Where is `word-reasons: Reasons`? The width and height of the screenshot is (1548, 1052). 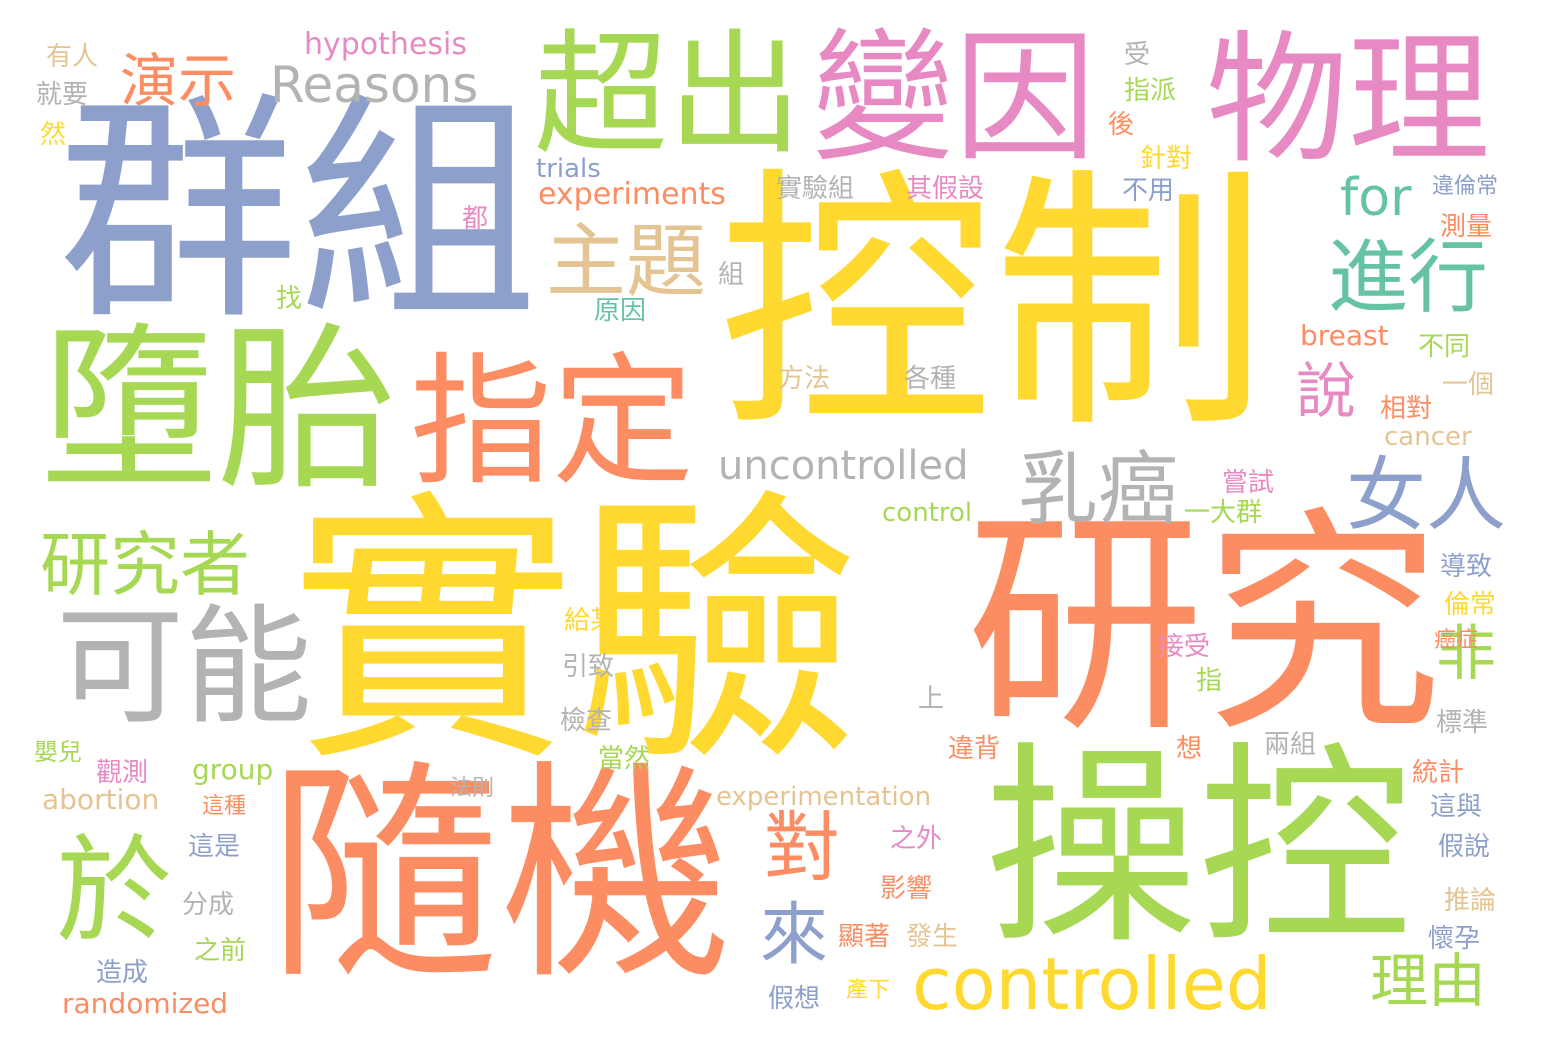 word-reasons: Reasons is located at coordinates (374, 85).